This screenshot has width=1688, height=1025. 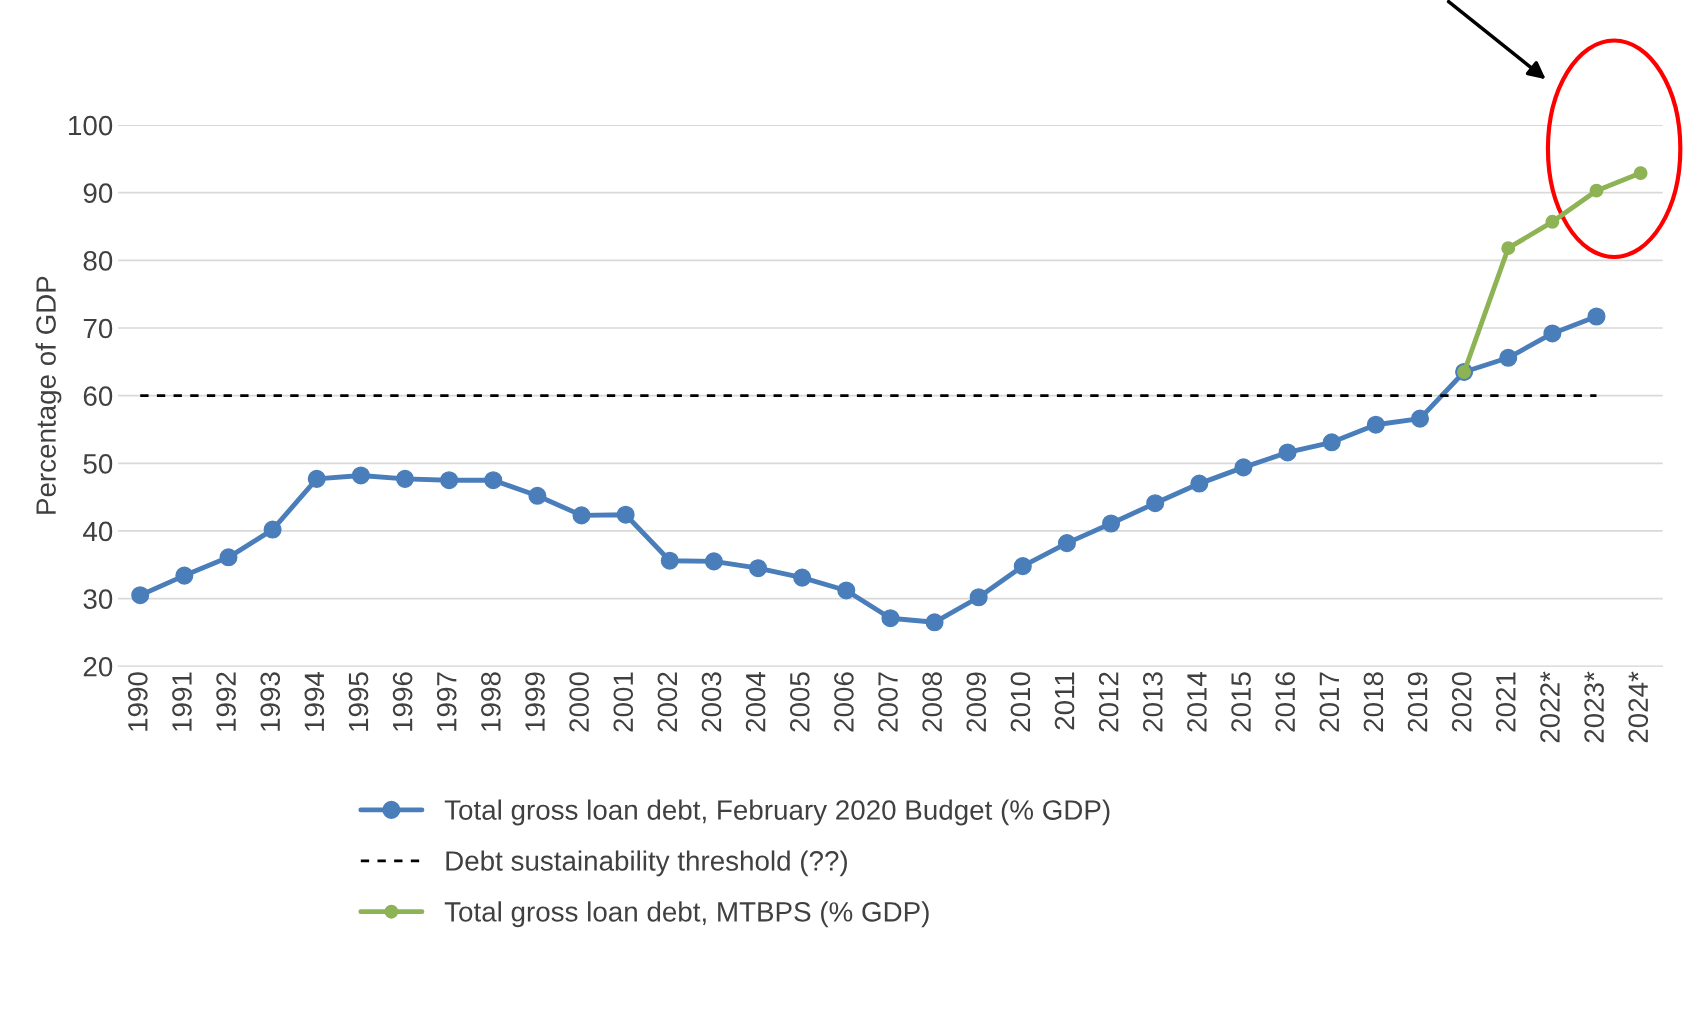 What do you see at coordinates (98, 193) in the screenshot?
I see `y-tick-label: 90` at bounding box center [98, 193].